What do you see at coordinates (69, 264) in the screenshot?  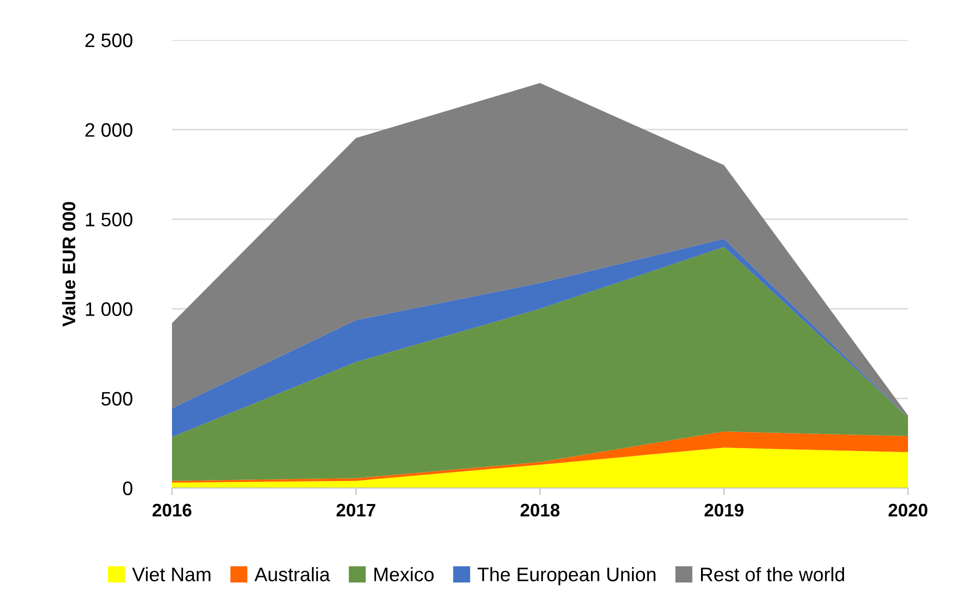 I see `y-axis-title: Value EUR 000` at bounding box center [69, 264].